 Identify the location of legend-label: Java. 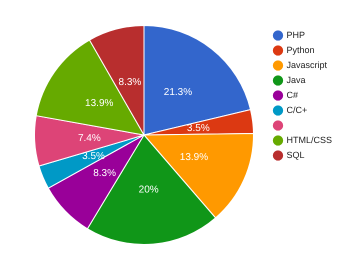
(296, 79).